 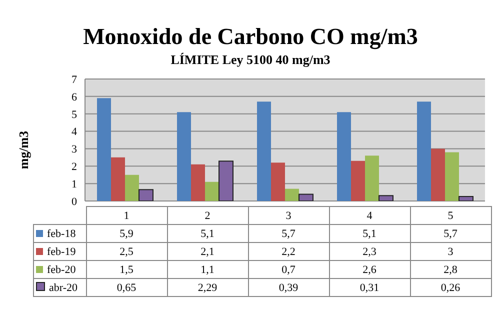 I want to click on data-label: 0,7, so click(x=288, y=269).